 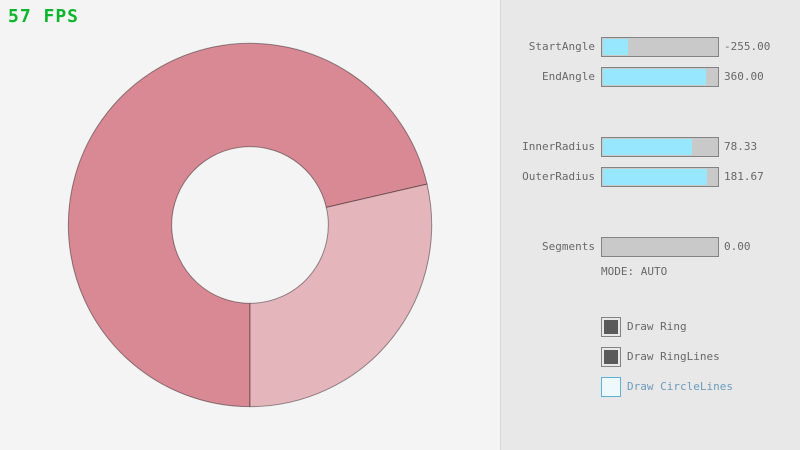 I want to click on innerradius-value: 78.33, so click(x=741, y=146).